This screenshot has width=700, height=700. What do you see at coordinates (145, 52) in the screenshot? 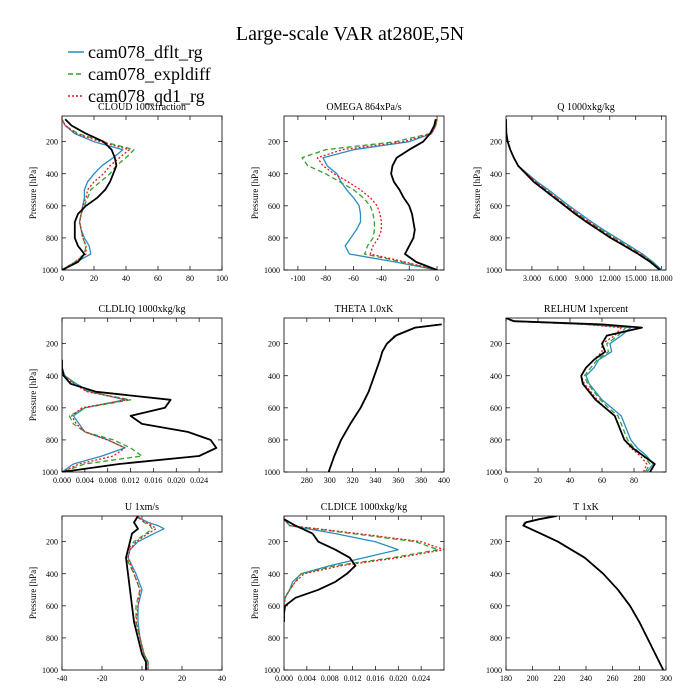
I see `legend-label-dflt: cam078_dflt_rg` at bounding box center [145, 52].